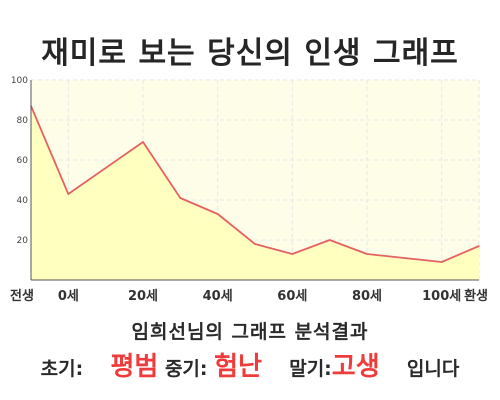 This screenshot has height=400, width=500. Describe the element at coordinates (476, 296) in the screenshot. I see `x-tick-label: 환생` at that location.